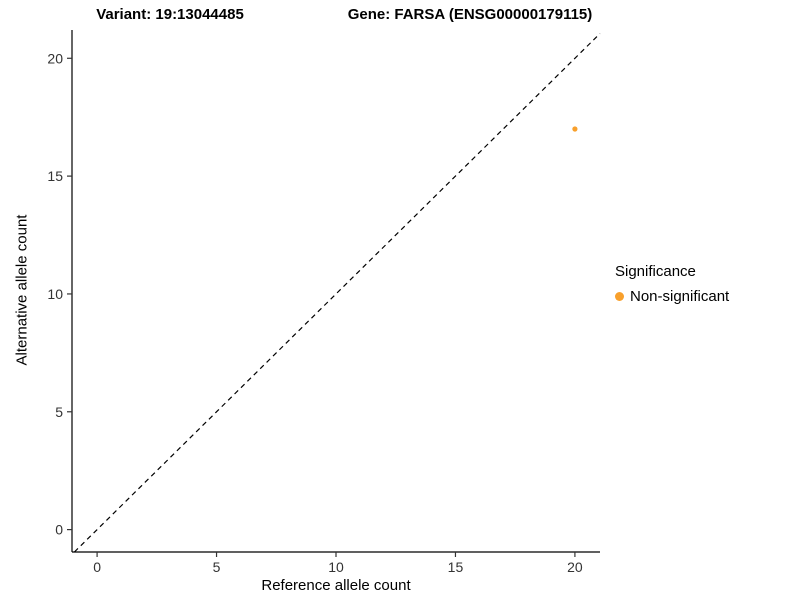  I want to click on plot-title-variant: Variant: 19:13044485, so click(170, 14).